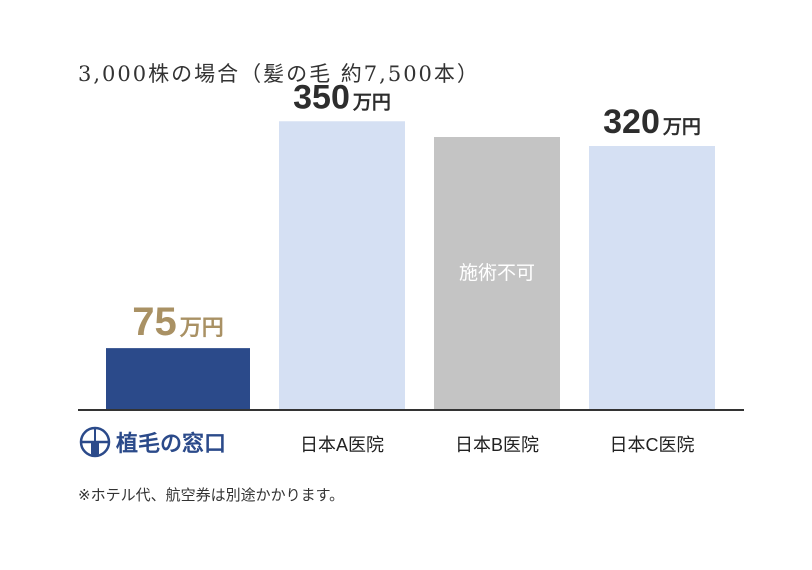  What do you see at coordinates (342, 445) in the screenshot?
I see `category-label: 日本A医院` at bounding box center [342, 445].